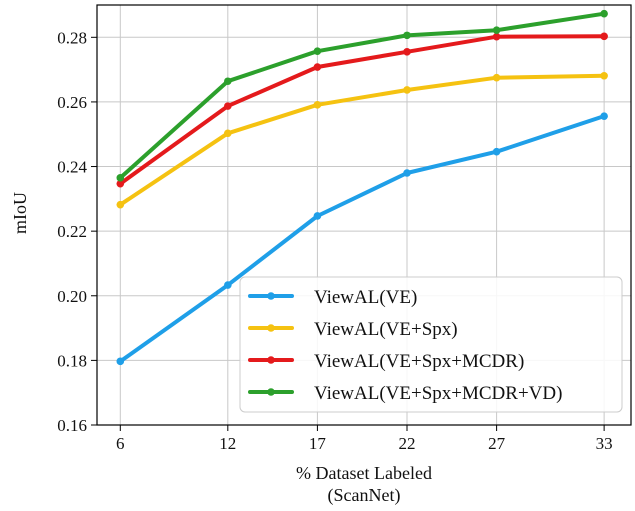  Describe the element at coordinates (386, 329) in the screenshot. I see `legend-label: ViewAL(VE+Spx)` at that location.